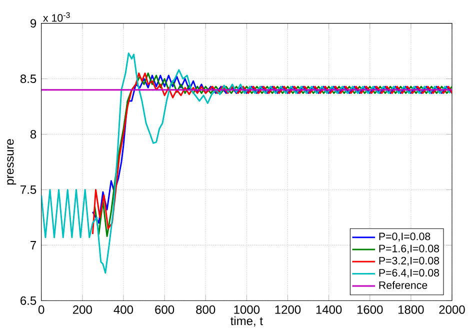  What do you see at coordinates (82, 309) in the screenshot?
I see `x-tick-label: 200` at bounding box center [82, 309].